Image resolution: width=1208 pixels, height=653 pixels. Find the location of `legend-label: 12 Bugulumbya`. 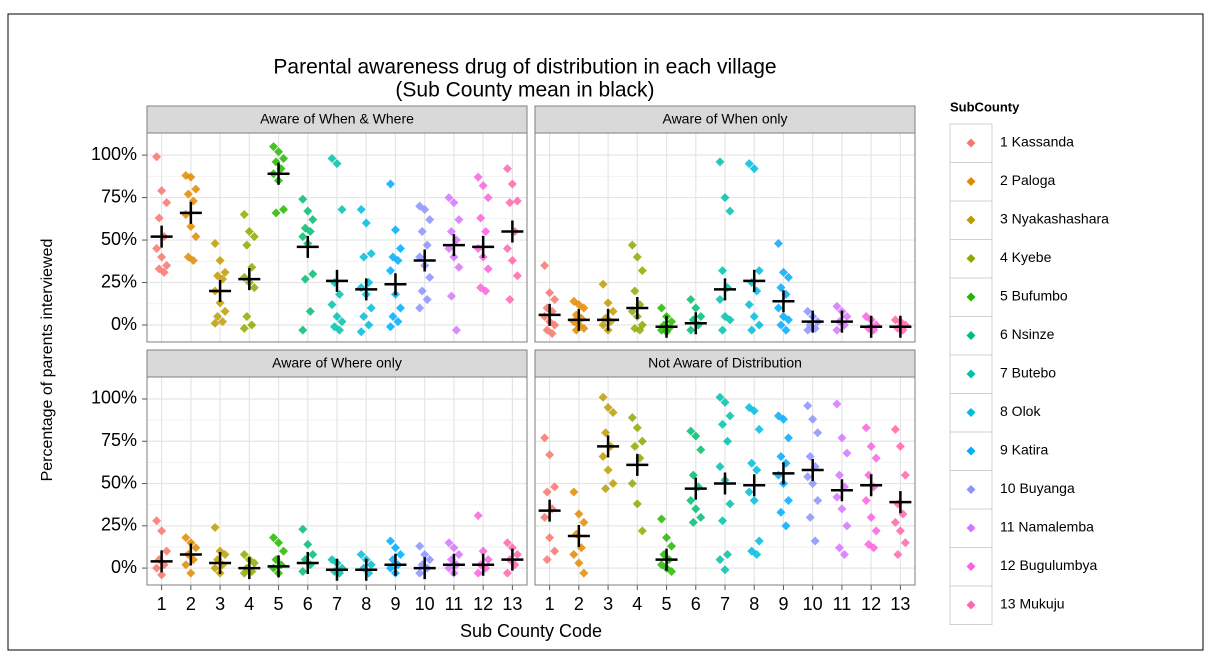

legend-label: 12 Bugulumbya is located at coordinates (1049, 565).